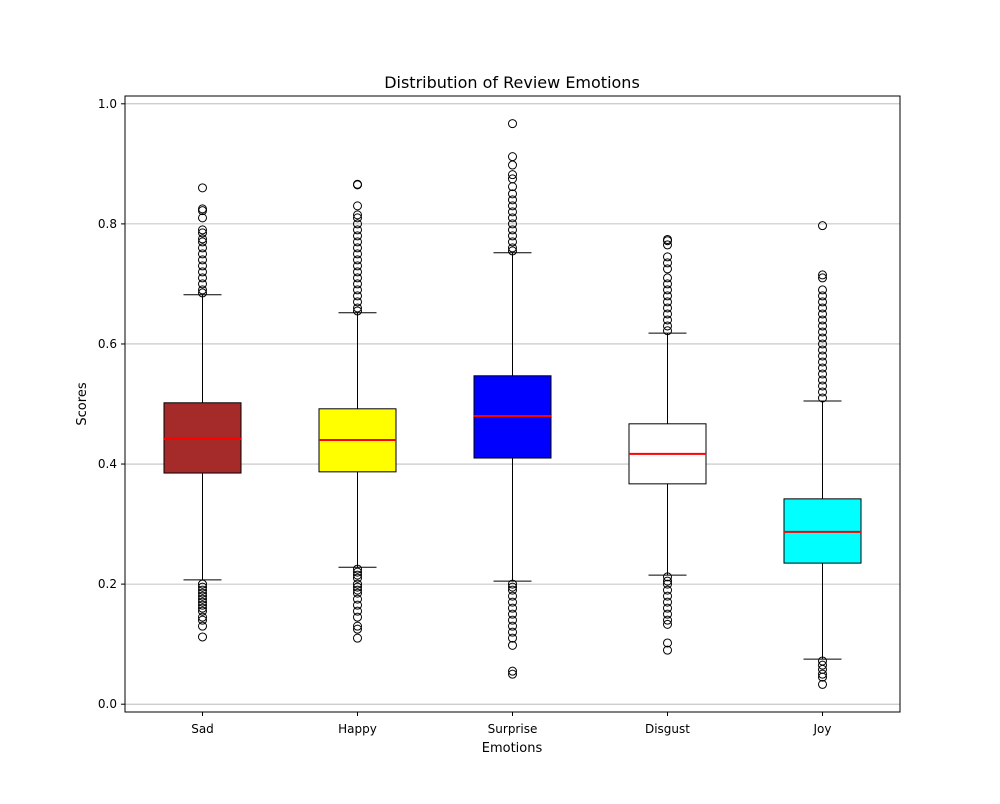 The width and height of the screenshot is (1000, 804). Describe the element at coordinates (512, 748) in the screenshot. I see `x-axis-label: Emotions` at that location.